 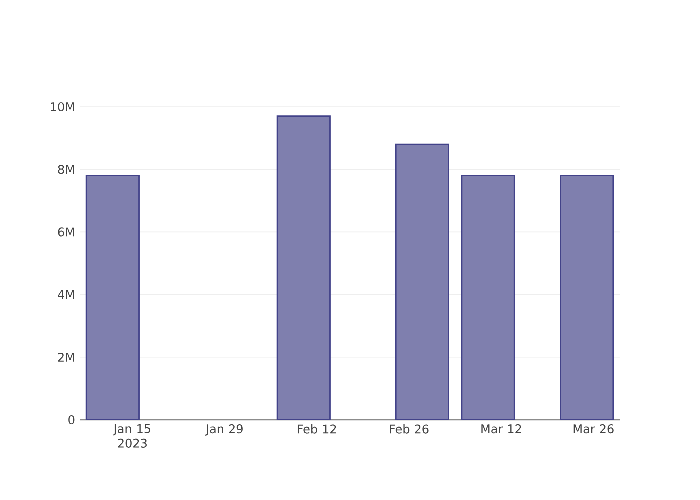 I want to click on x-tick-label: Jan 15 2023, so click(x=132, y=436).